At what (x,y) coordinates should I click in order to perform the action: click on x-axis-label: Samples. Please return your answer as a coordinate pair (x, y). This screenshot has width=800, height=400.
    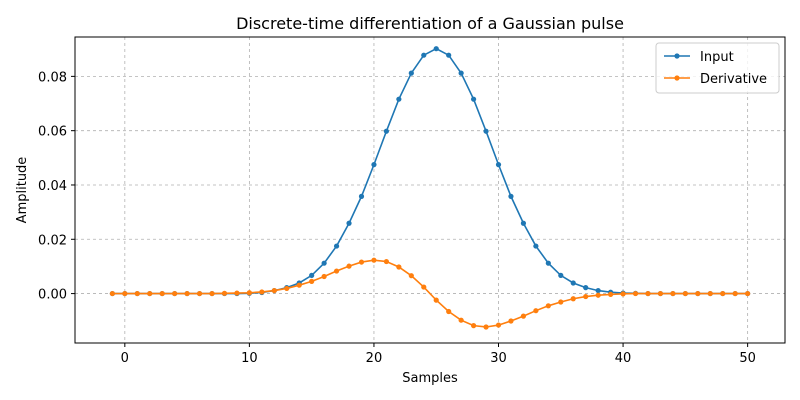
    Looking at the image, I should click on (430, 378).